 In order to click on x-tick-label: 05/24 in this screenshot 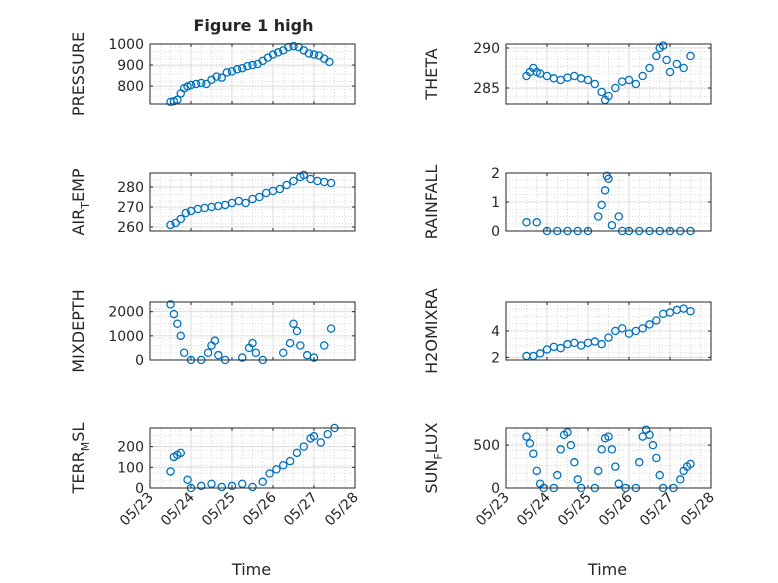, I will do `click(178, 509)`.